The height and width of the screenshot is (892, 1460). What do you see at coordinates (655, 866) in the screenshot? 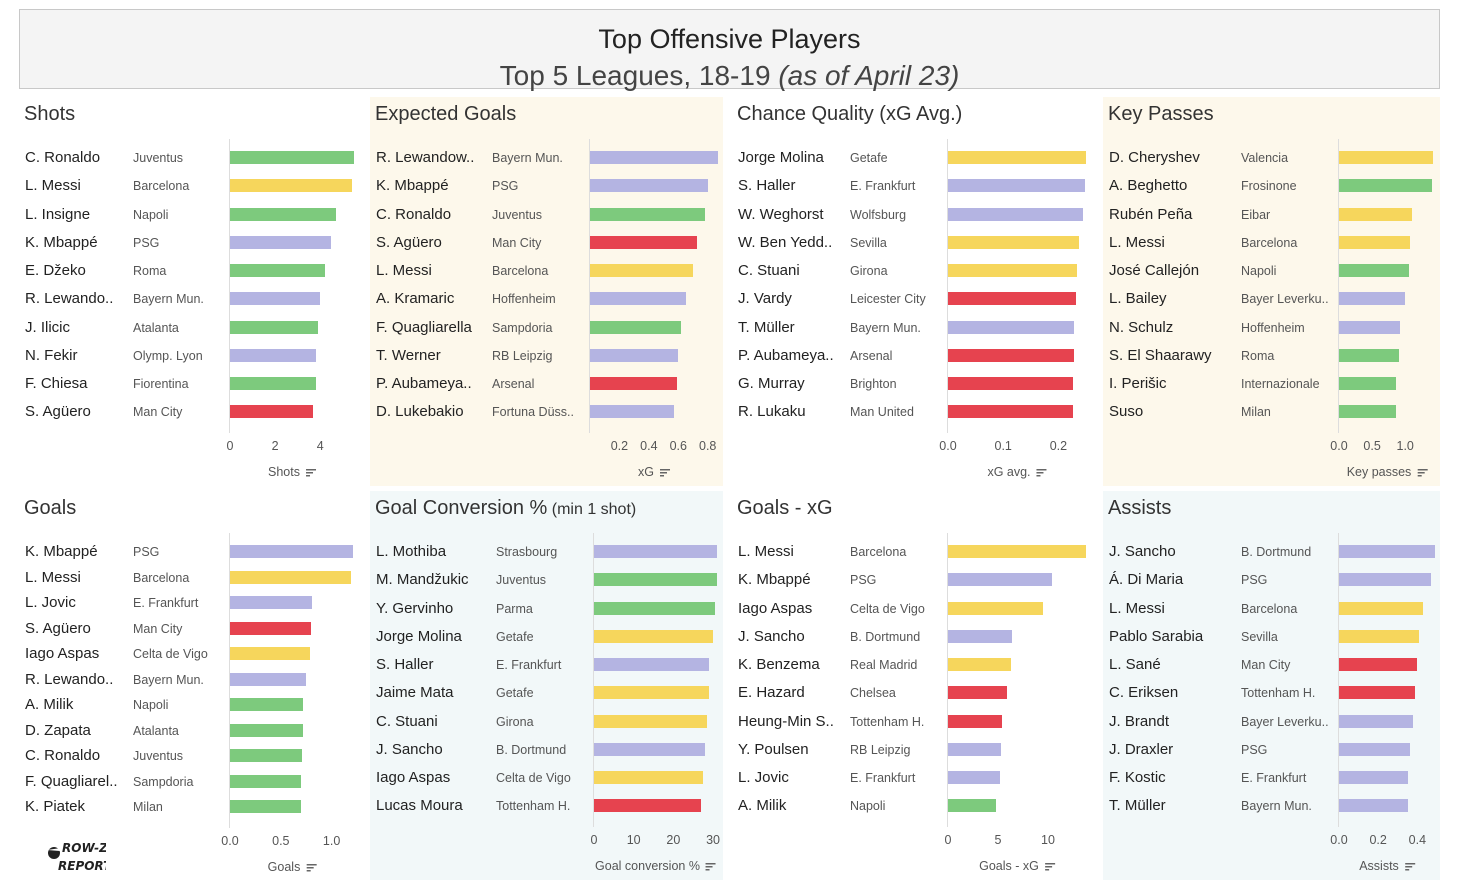
I see `x-axis-title: Goal conversion %` at bounding box center [655, 866].